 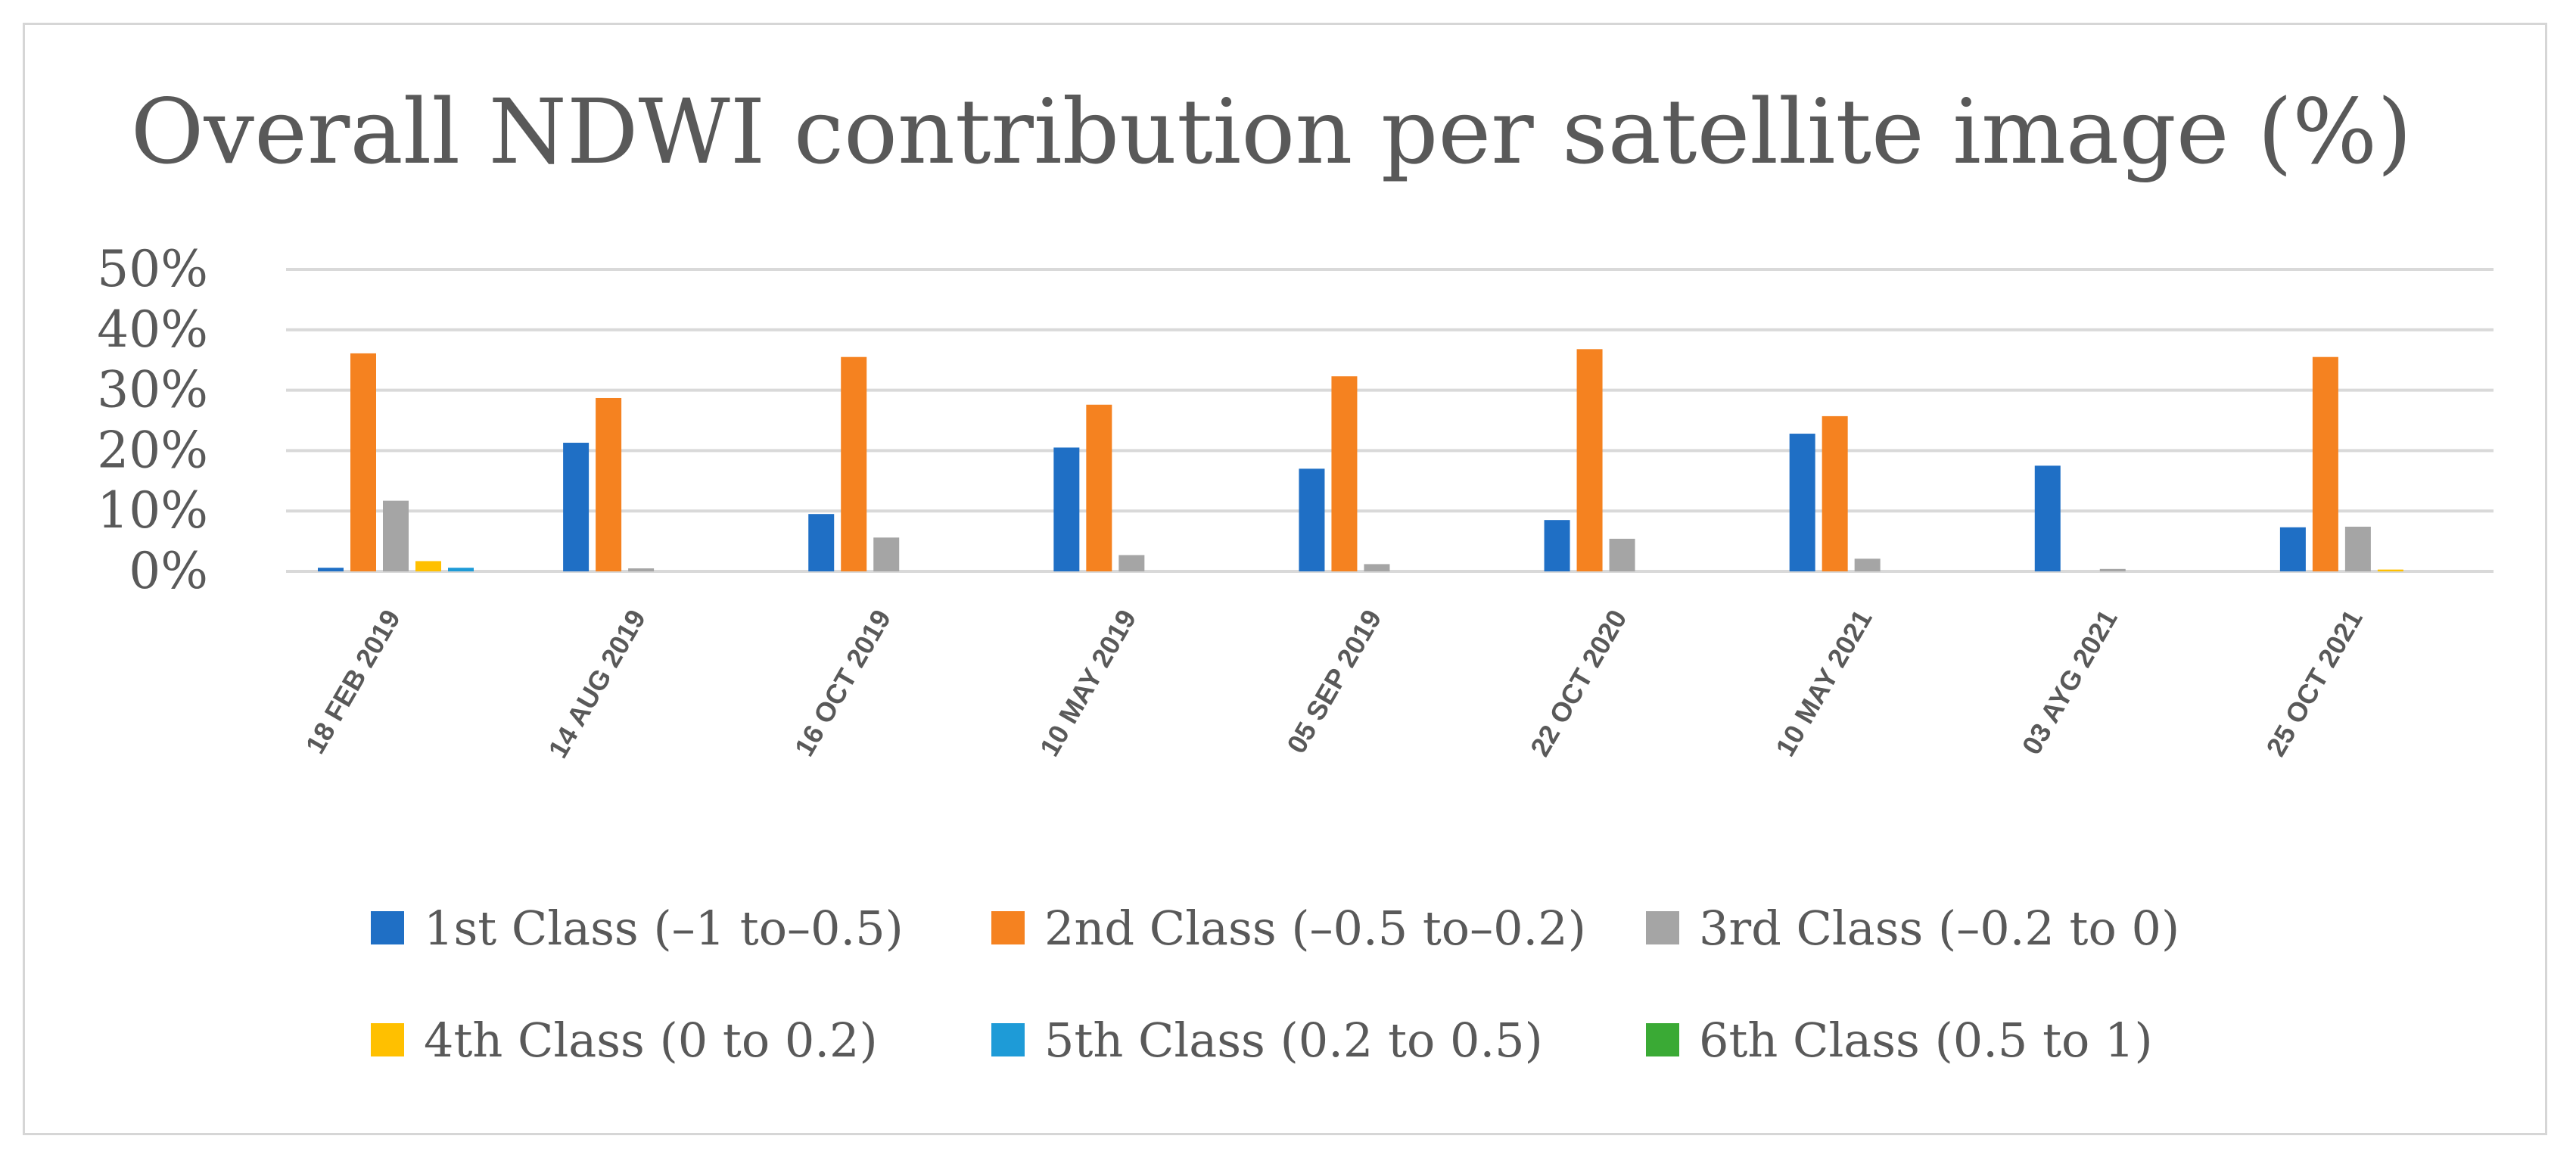 I want to click on legend-label-6: 6th Class (0.5 to 1), so click(x=1926, y=1040).